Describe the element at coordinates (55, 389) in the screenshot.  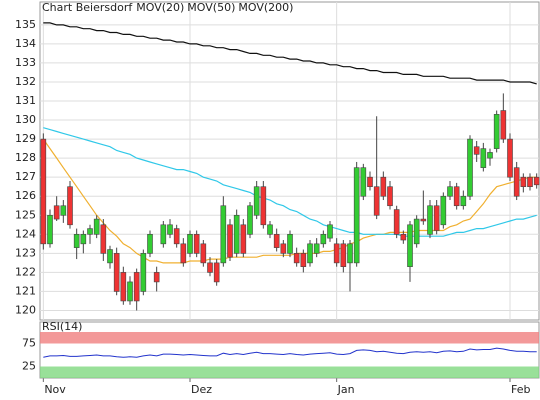
I see `x-tick-label: Nov` at that location.